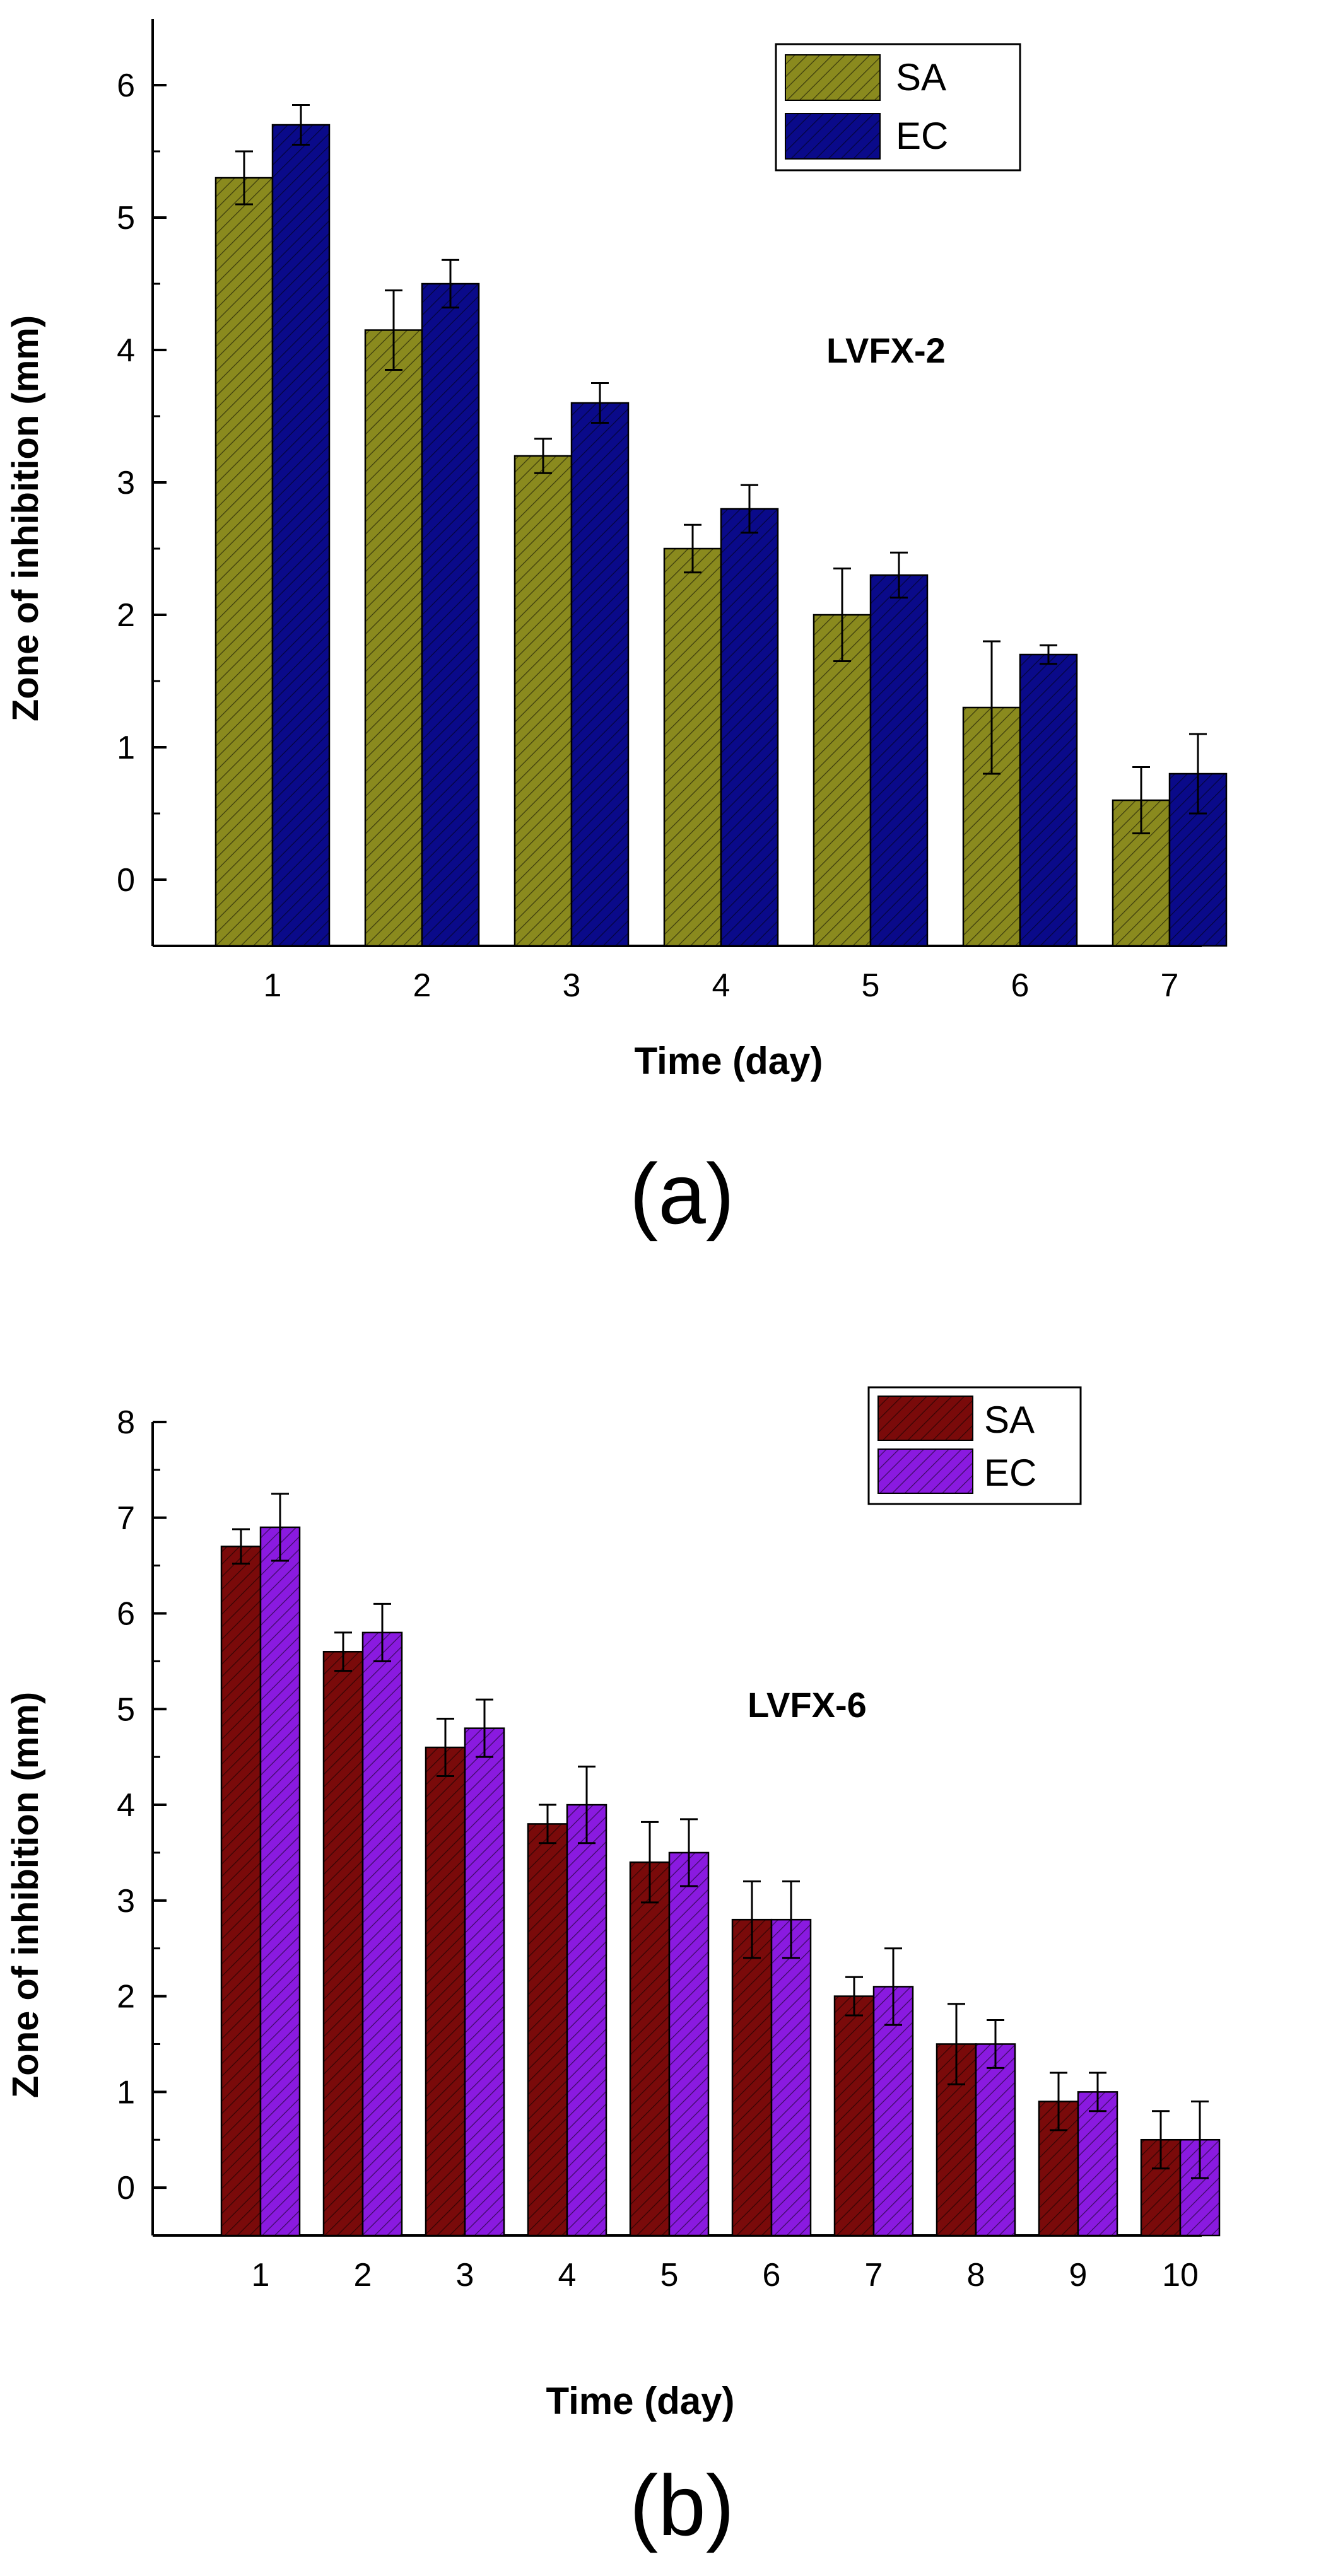  Describe the element at coordinates (808, 1705) in the screenshot. I see `series-annotation: LVFX-6` at that location.